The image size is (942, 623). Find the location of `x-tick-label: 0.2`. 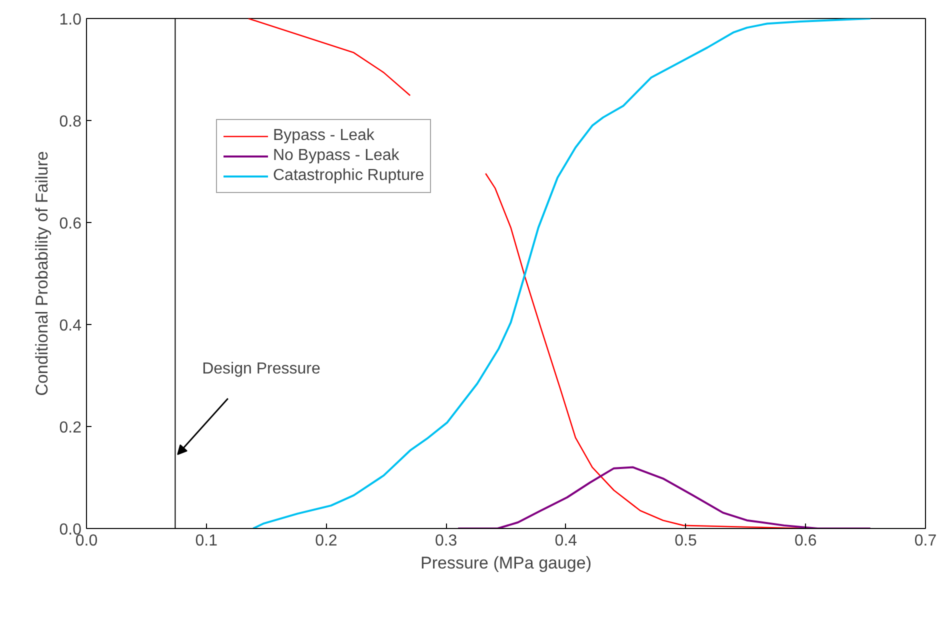

x-tick-label: 0.2 is located at coordinates (326, 541).